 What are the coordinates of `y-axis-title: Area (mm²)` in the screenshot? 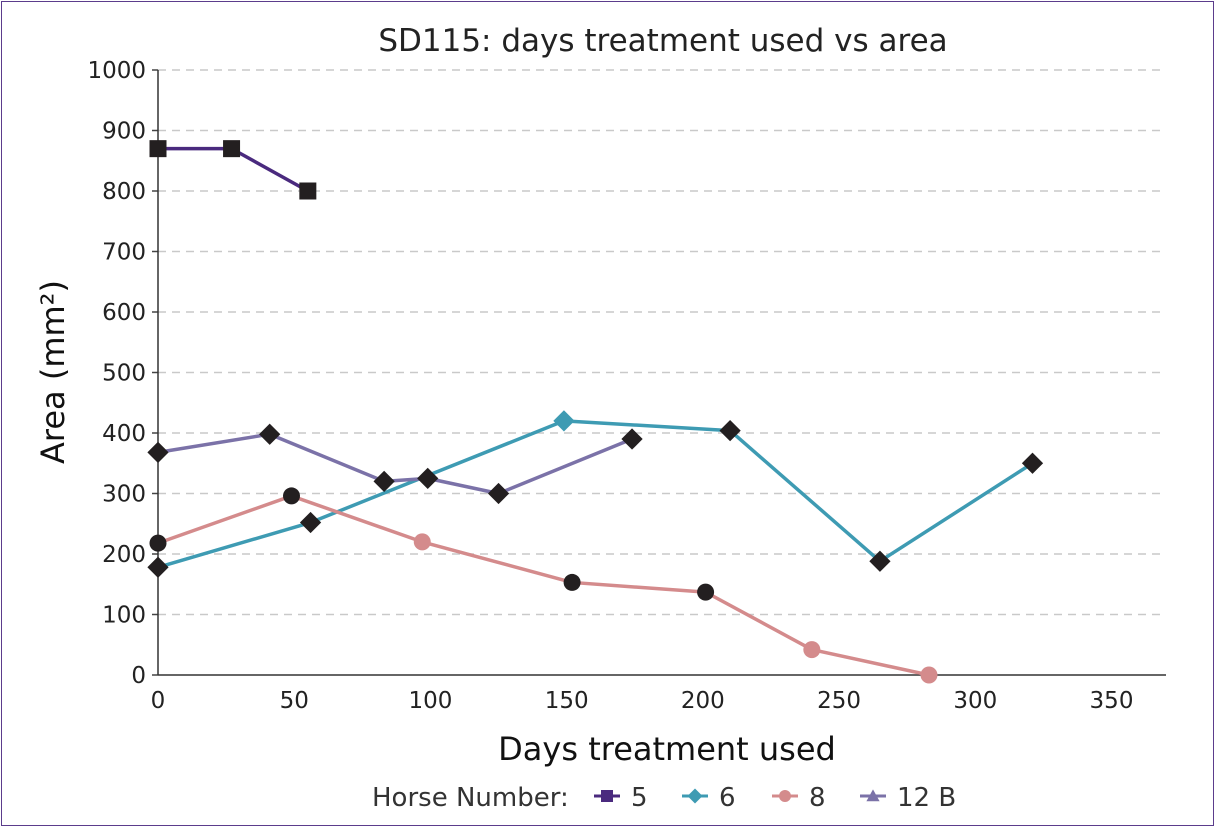 It's located at (53, 372).